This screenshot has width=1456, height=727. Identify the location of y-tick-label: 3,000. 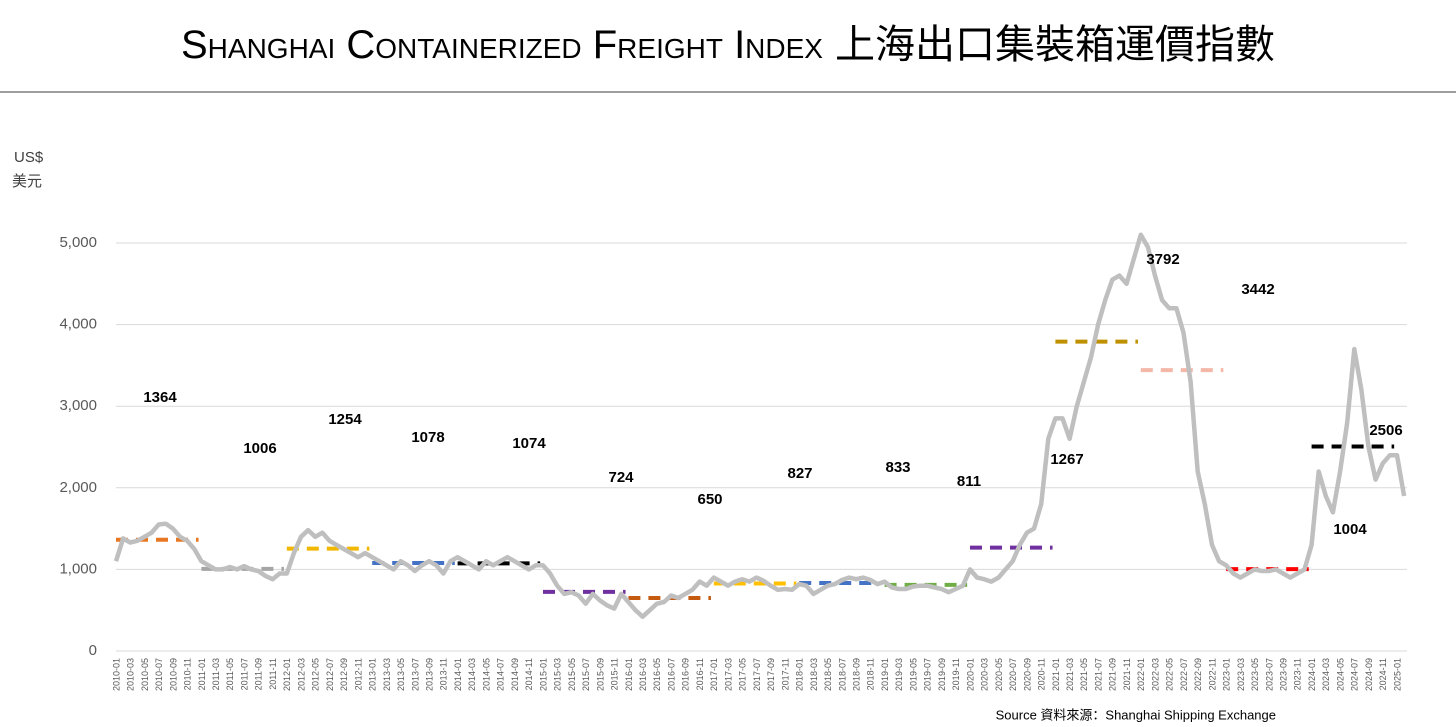
(78, 405).